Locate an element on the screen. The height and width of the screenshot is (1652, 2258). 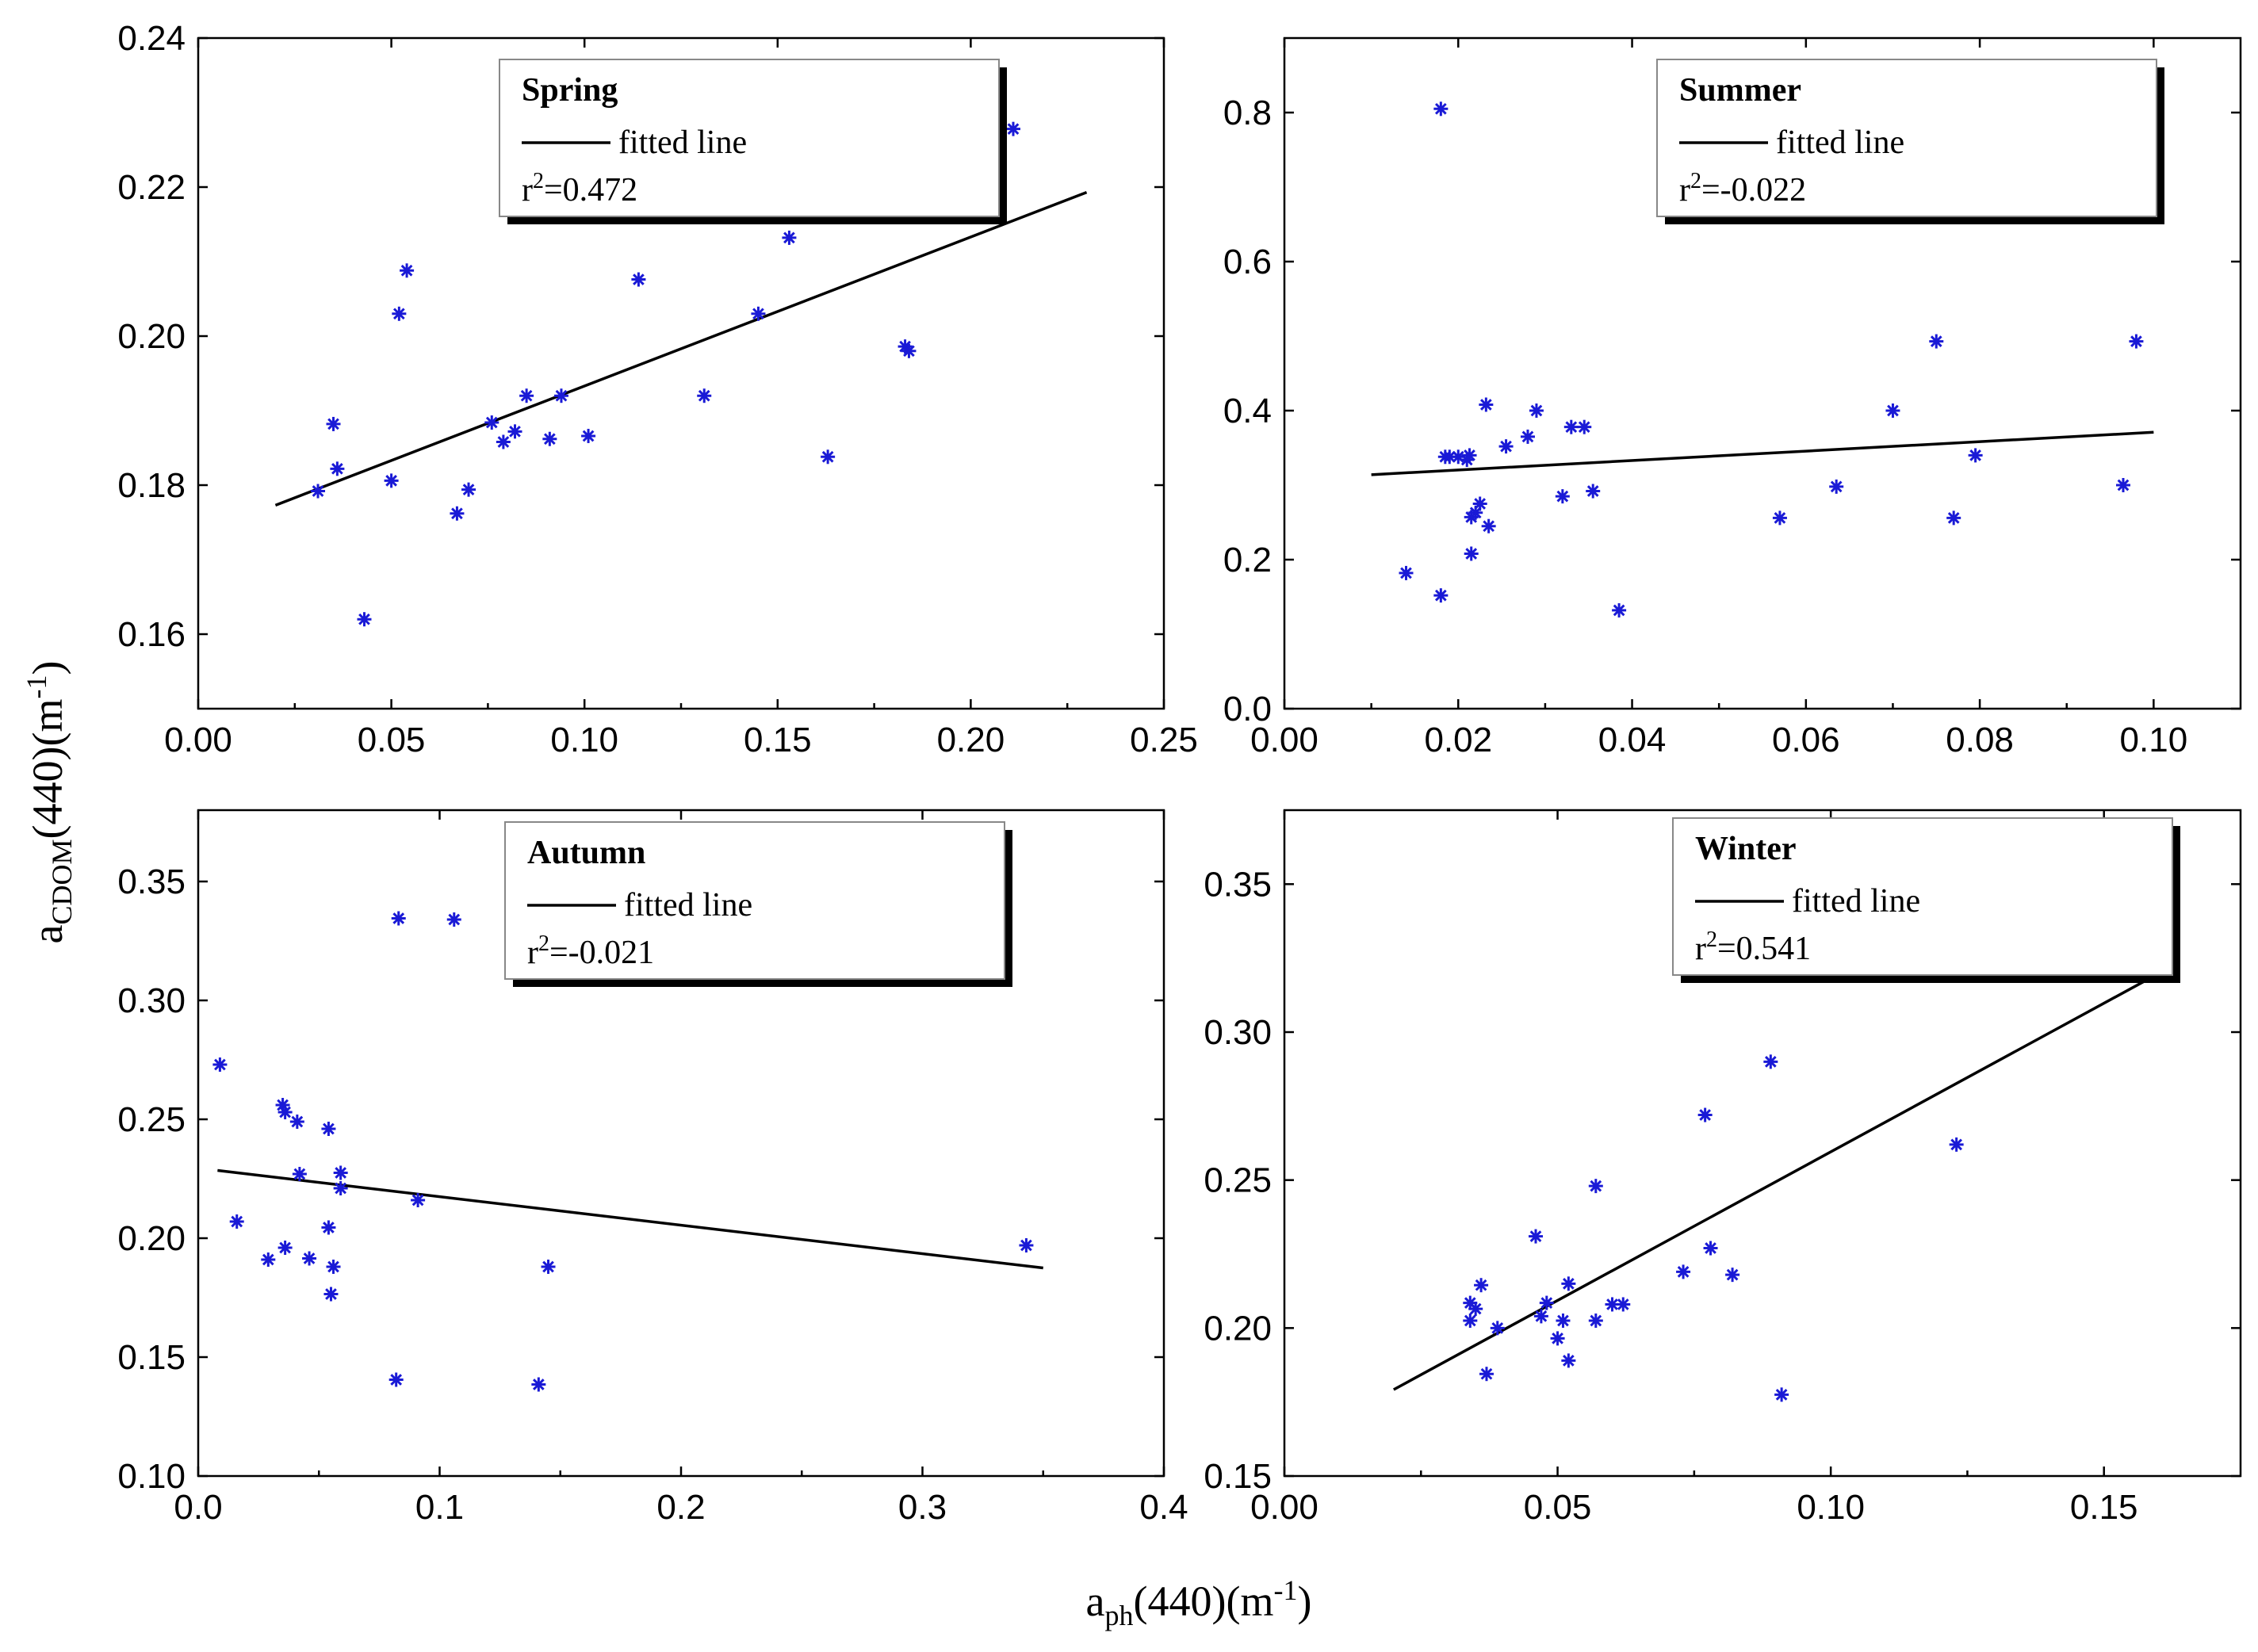
spring-r2-value: =0.472 is located at coordinates (590, 190).